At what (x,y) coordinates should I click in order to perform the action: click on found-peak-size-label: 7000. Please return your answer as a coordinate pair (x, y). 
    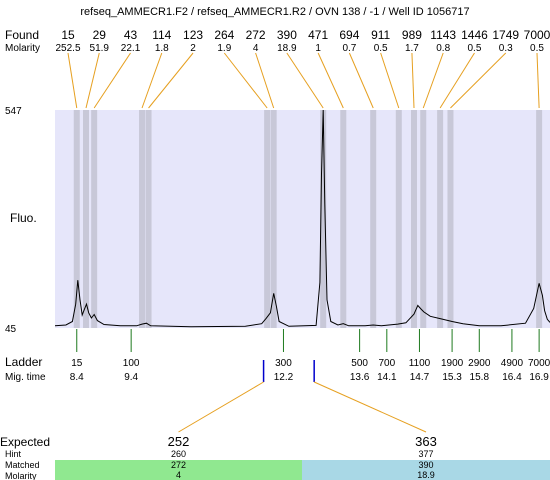
    Looking at the image, I should click on (537, 35).